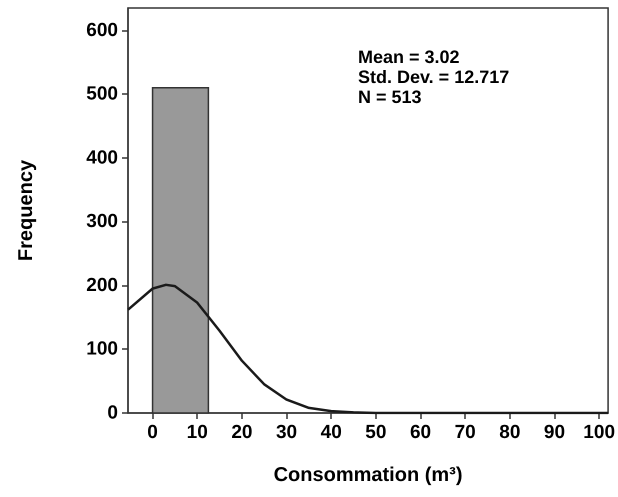 The width and height of the screenshot is (618, 497). What do you see at coordinates (509, 432) in the screenshot?
I see `x-tick-label: 80` at bounding box center [509, 432].